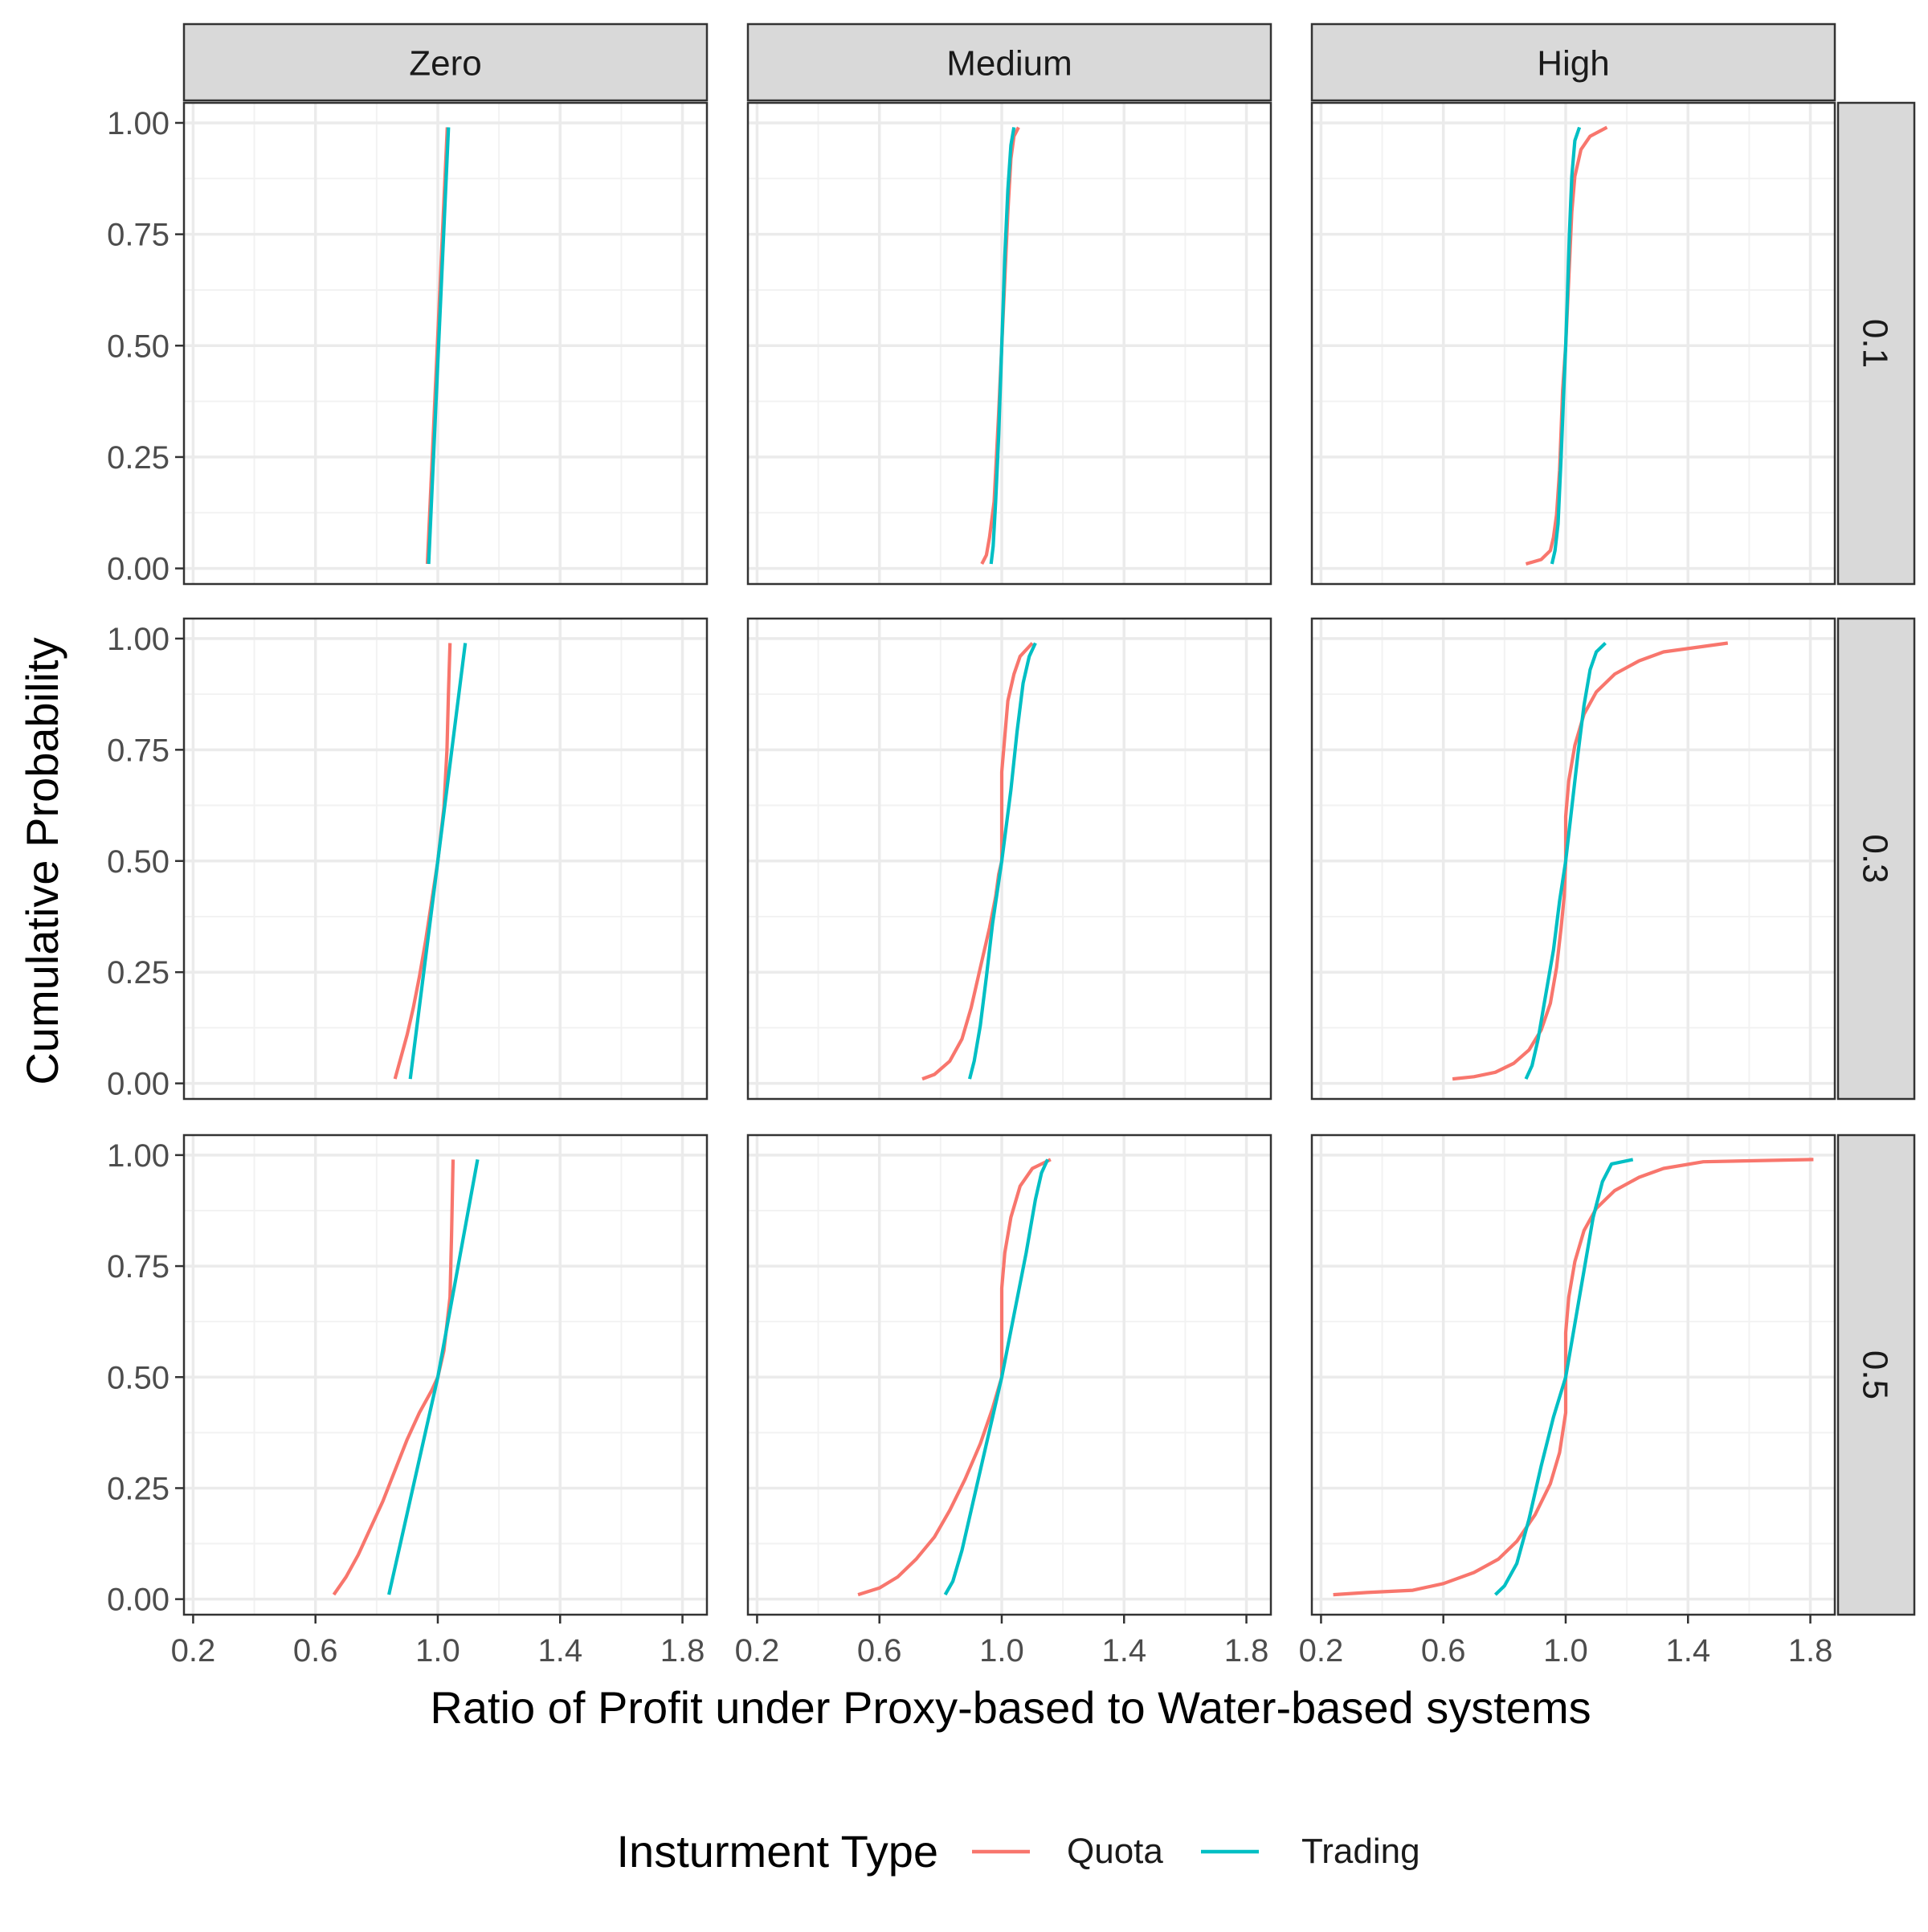  I want to click on panel-zero-0.3, so click(445, 859).